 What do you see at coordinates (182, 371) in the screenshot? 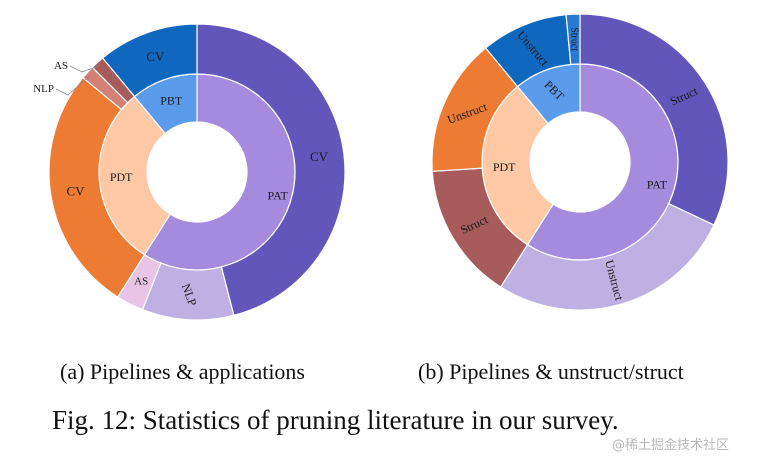
I see `subcaption-a: (a) Pipelines & applications` at bounding box center [182, 371].